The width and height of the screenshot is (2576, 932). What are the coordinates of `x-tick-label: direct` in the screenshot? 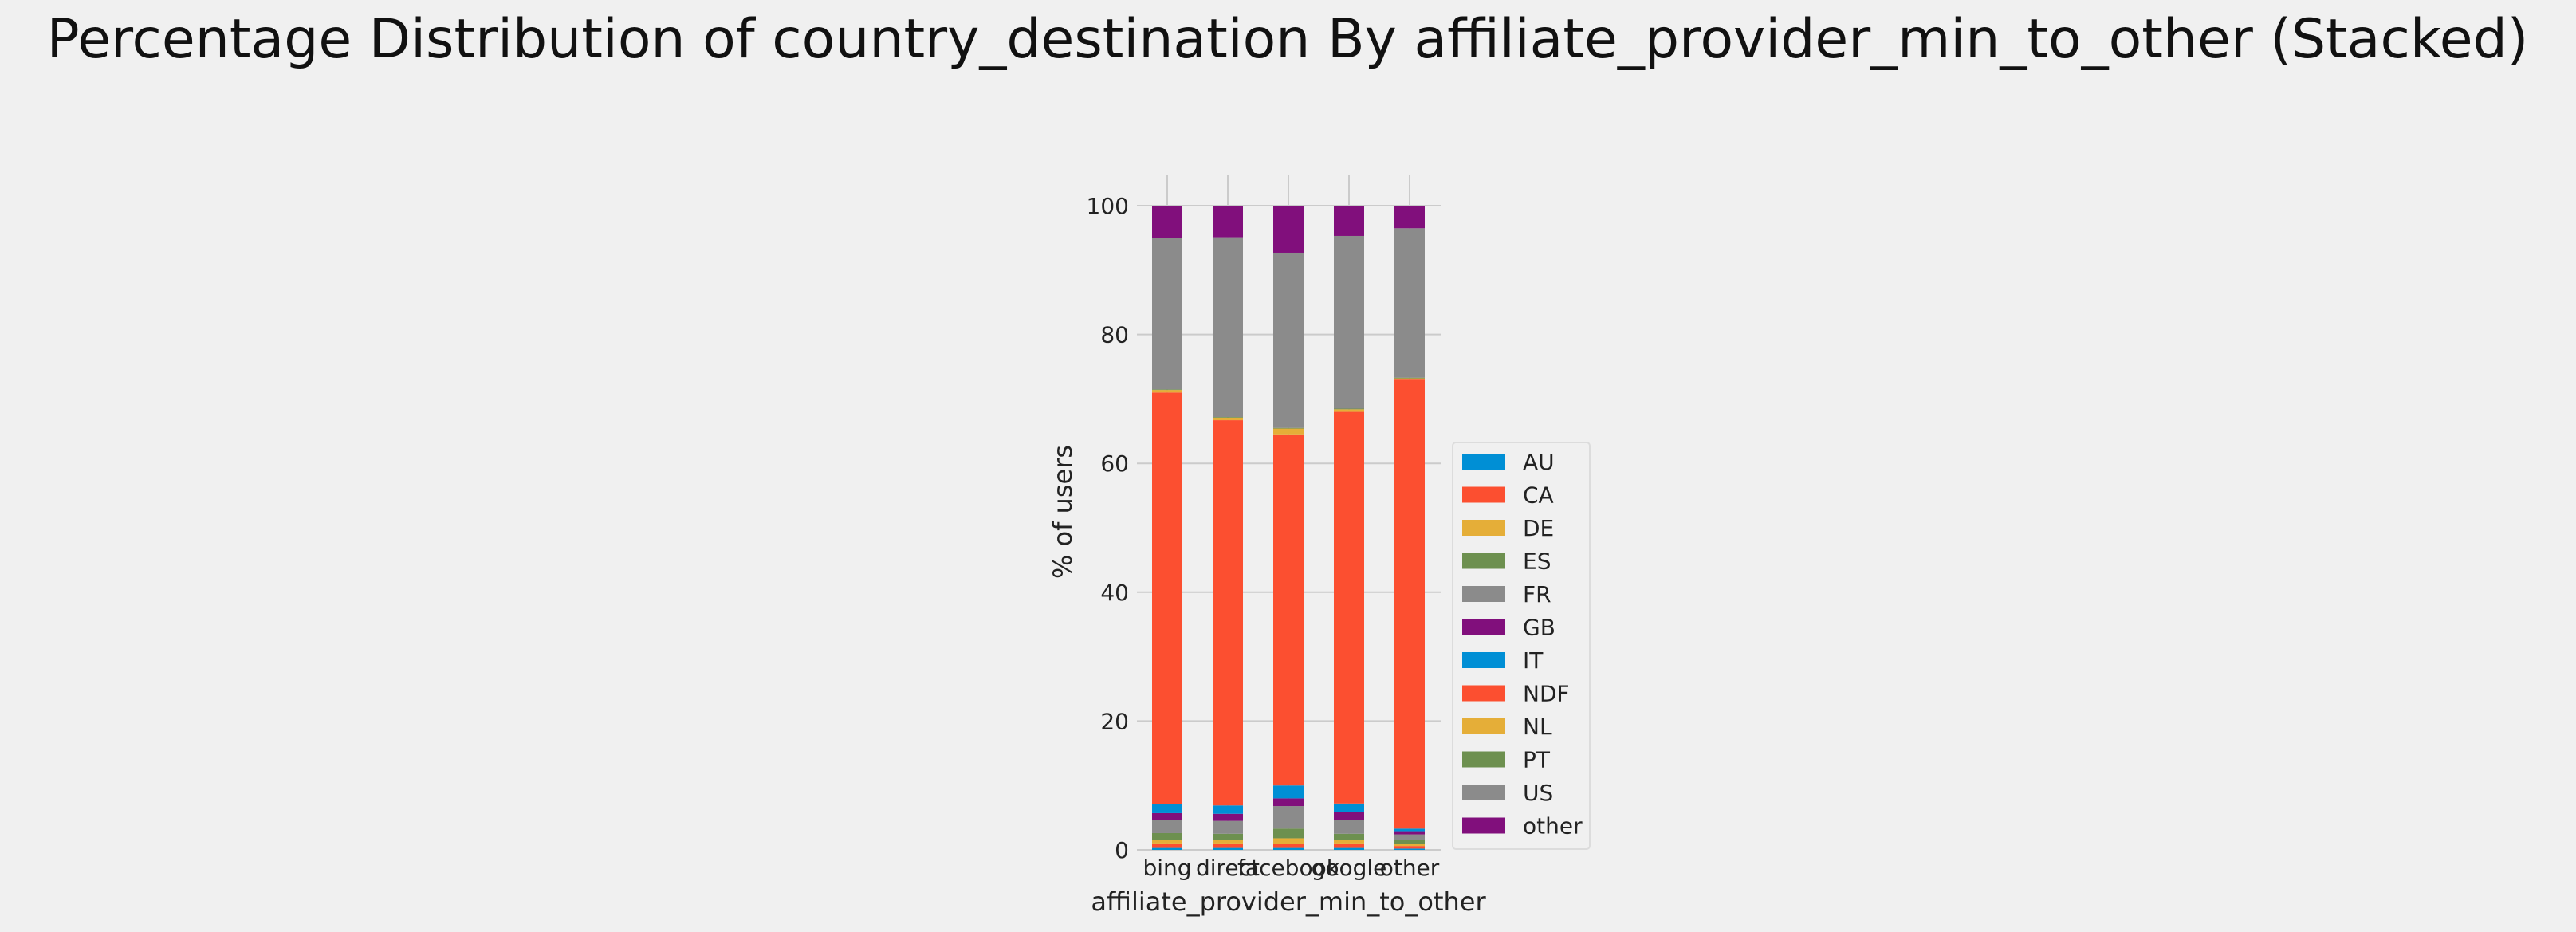 It's located at (1228, 868).